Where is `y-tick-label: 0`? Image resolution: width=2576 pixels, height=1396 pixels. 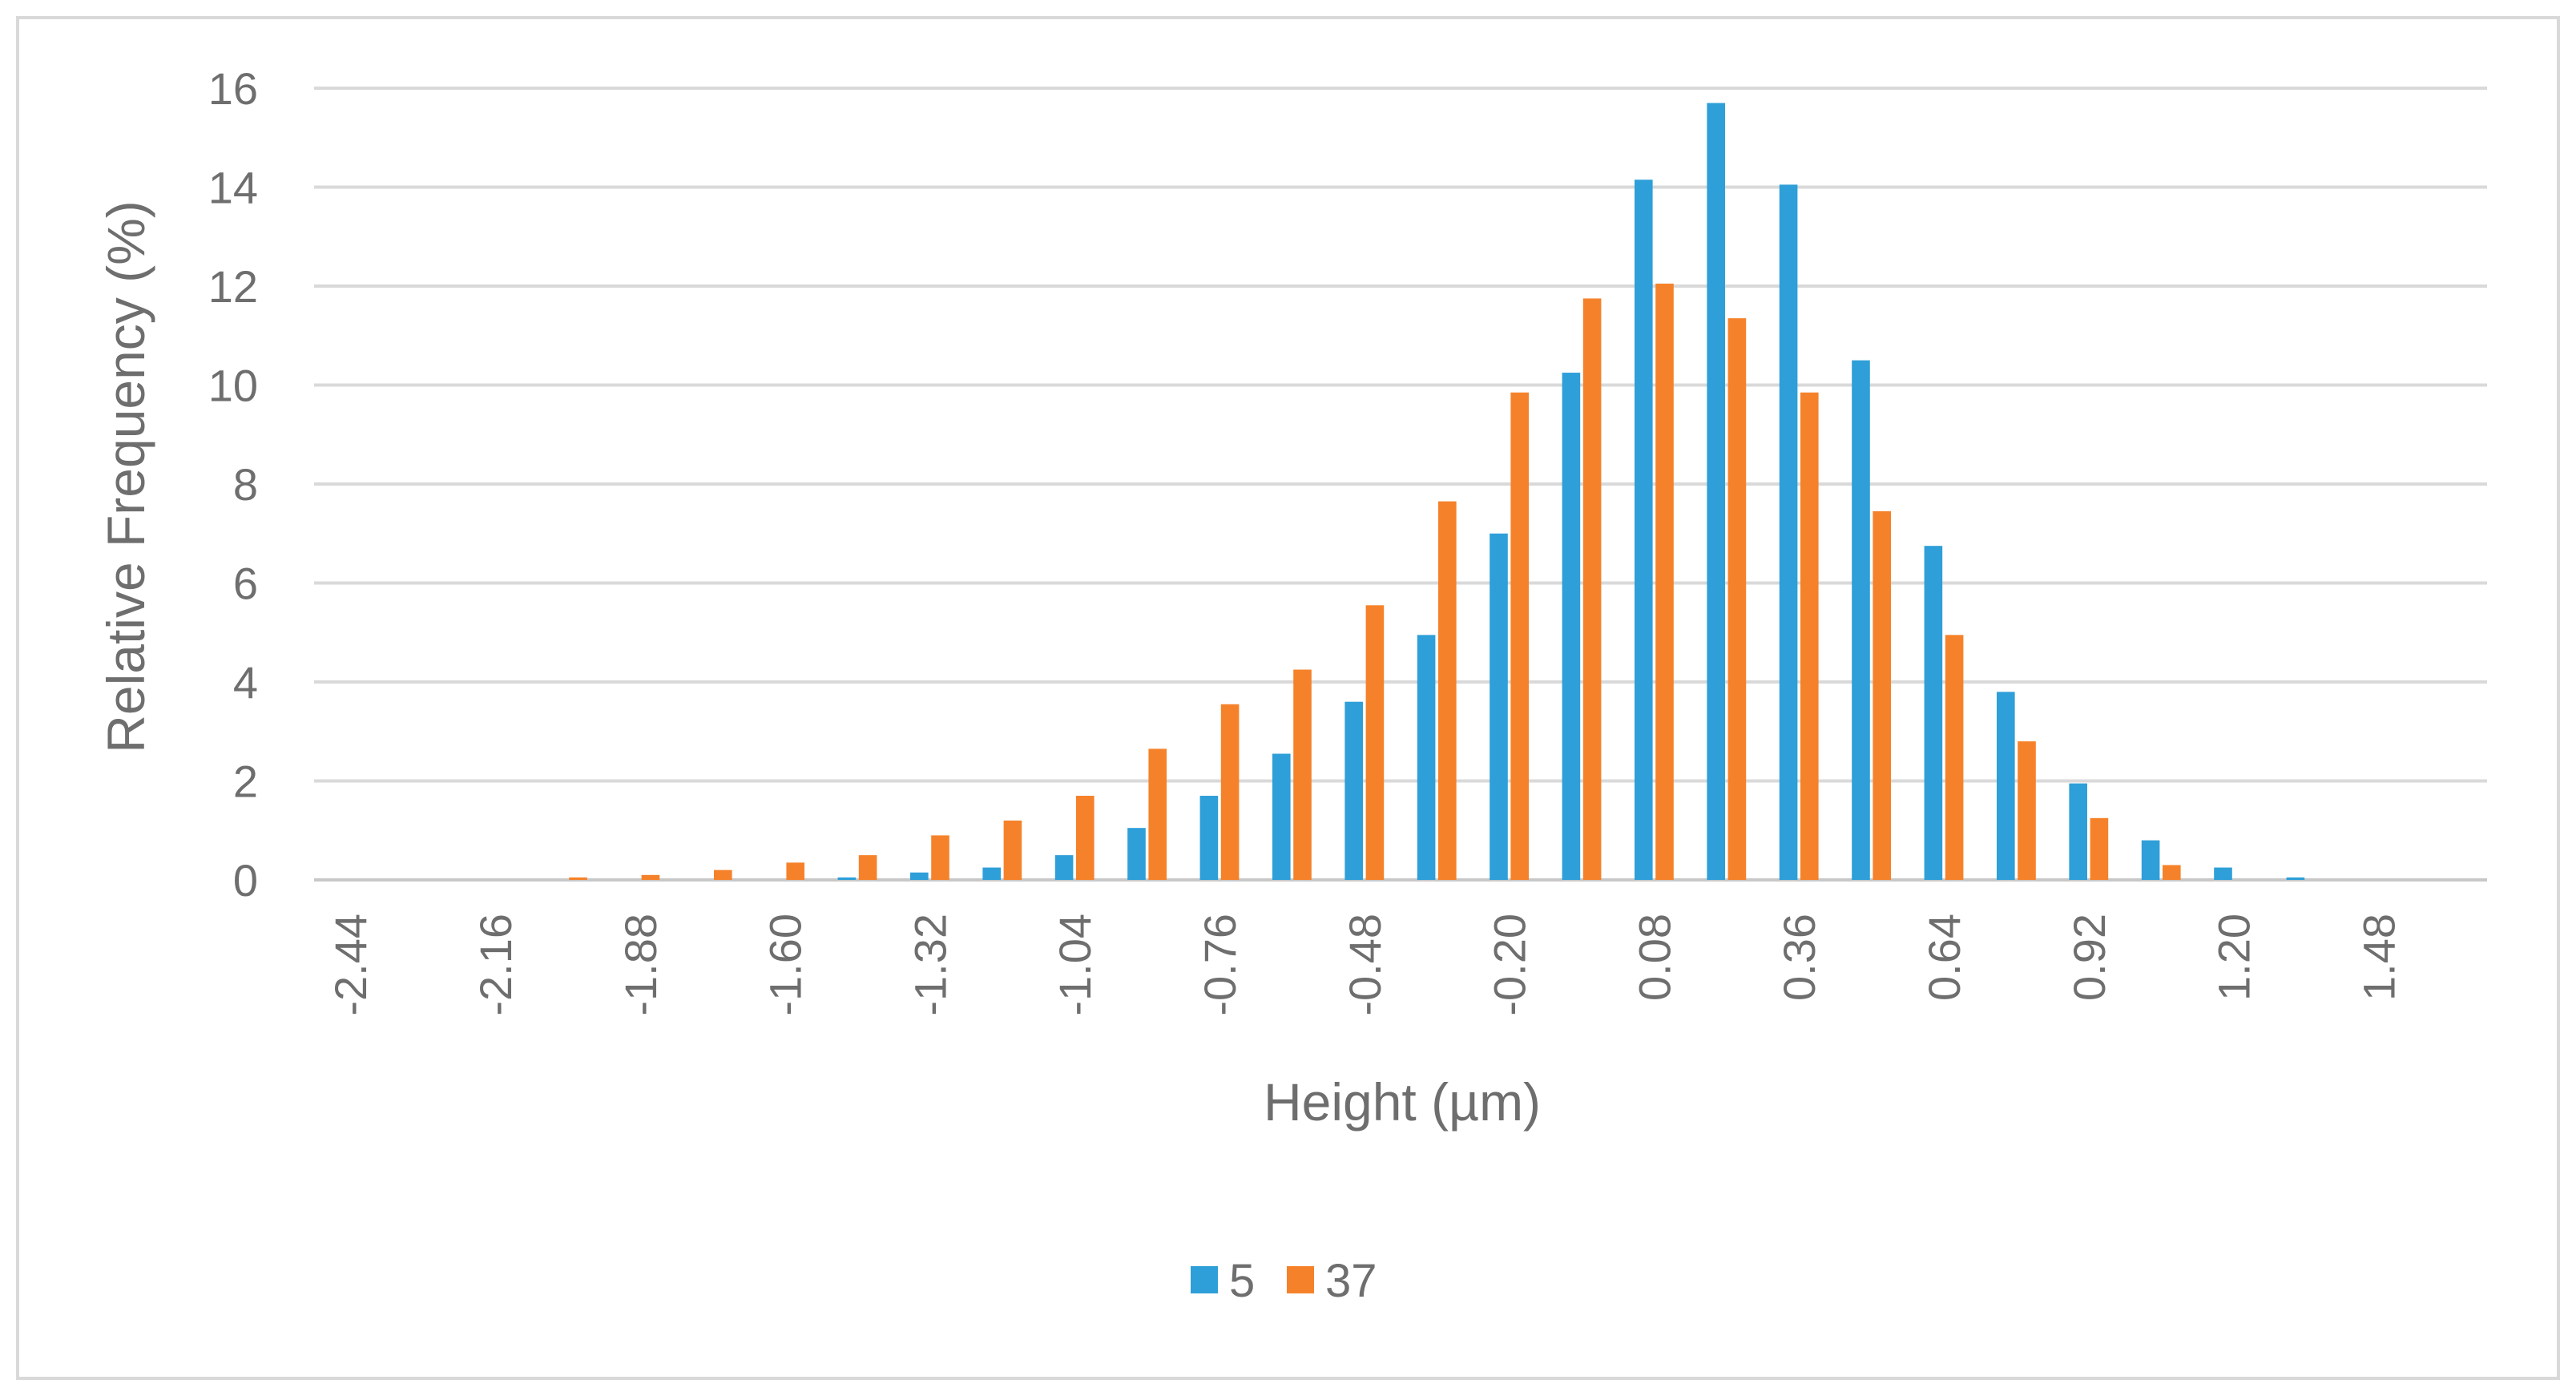
y-tick-label: 0 is located at coordinates (245, 880).